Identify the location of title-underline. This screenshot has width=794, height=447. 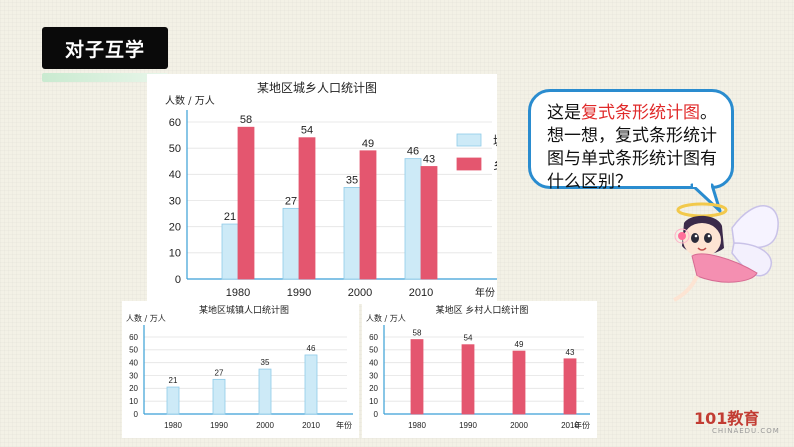
(105, 77).